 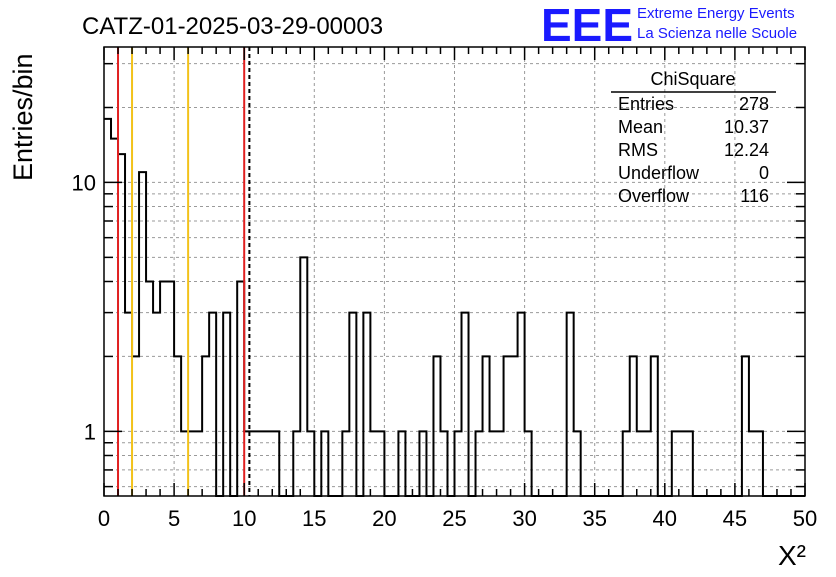 I want to click on stats-row-label: Mean, so click(x=640, y=127).